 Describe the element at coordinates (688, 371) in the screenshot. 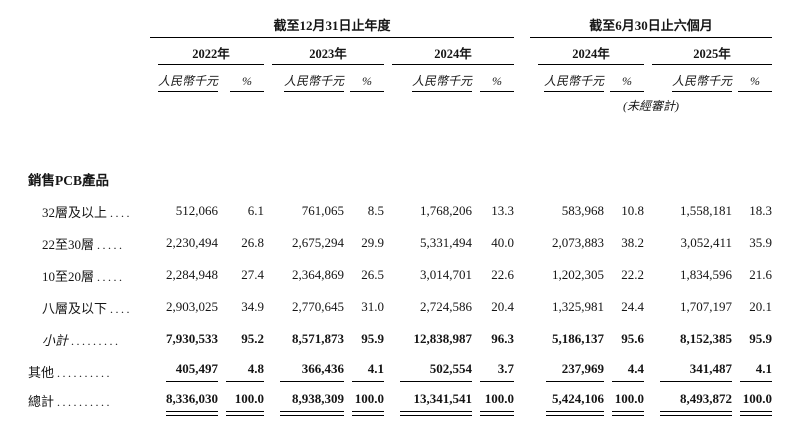

I see `cell-value: 341,487` at that location.